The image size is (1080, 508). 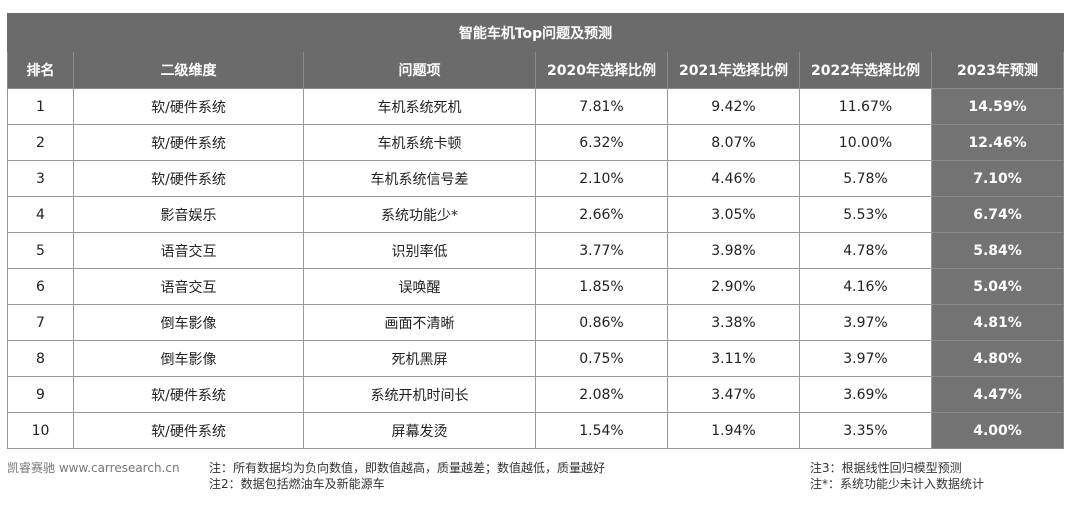 What do you see at coordinates (997, 214) in the screenshot?
I see `prediction-2023-cell: 6.74%` at bounding box center [997, 214].